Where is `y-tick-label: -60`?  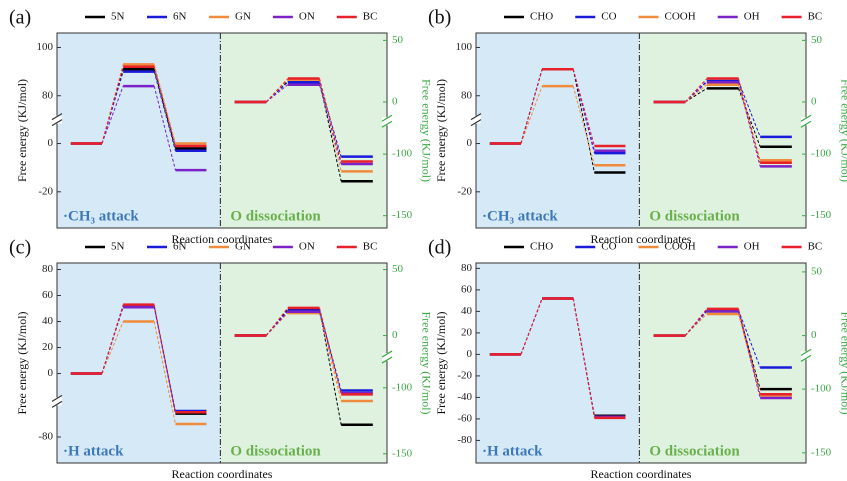
y-tick-label: -60 is located at coordinates (464, 418).